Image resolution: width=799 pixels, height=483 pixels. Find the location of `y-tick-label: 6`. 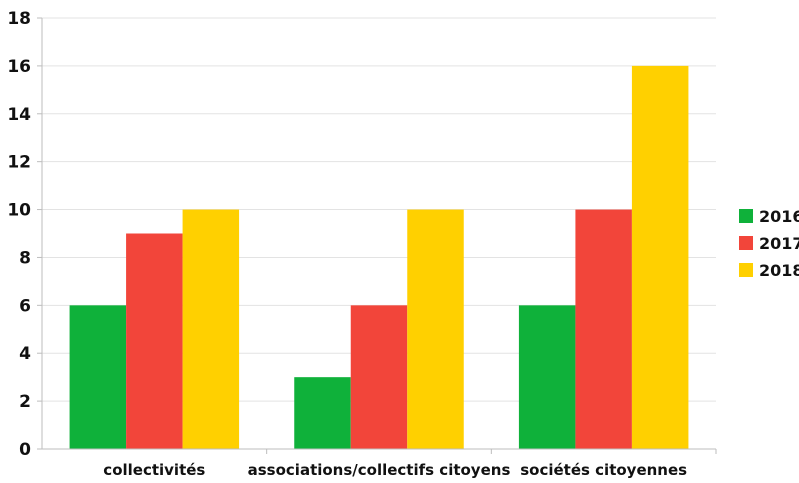

y-tick-label: 6 is located at coordinates (25, 306).